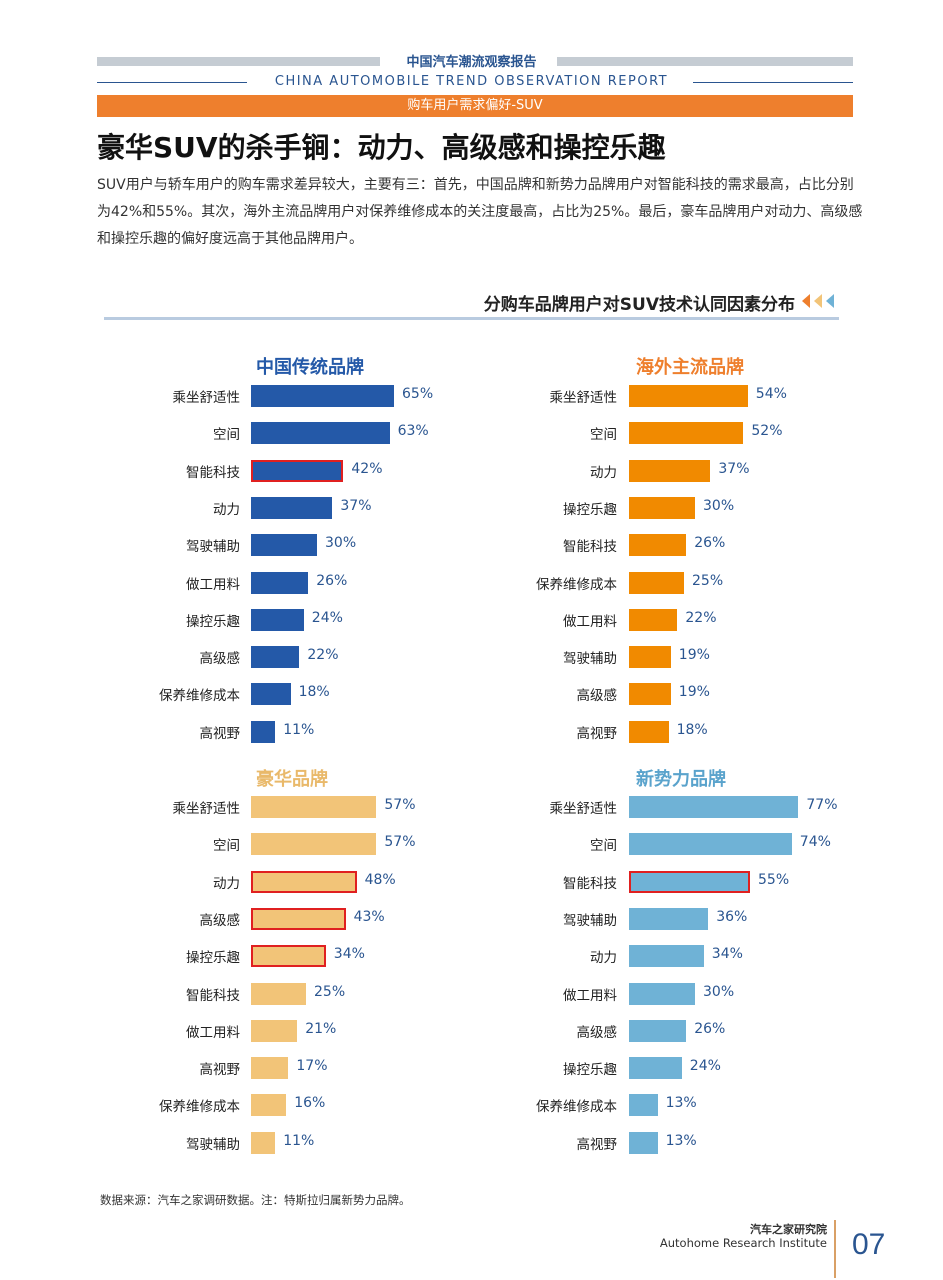  I want to click on luxury-value-label: 21%, so click(321, 1028).